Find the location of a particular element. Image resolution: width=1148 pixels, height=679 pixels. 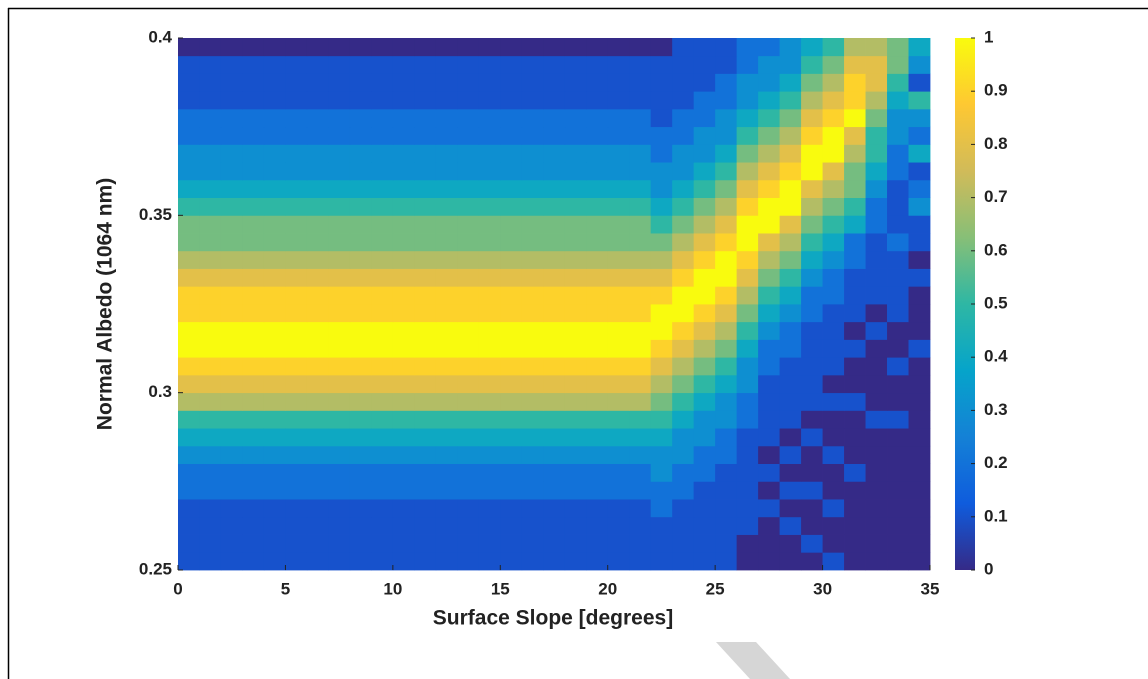

y-tick-label: 0.25 is located at coordinates (155, 568).